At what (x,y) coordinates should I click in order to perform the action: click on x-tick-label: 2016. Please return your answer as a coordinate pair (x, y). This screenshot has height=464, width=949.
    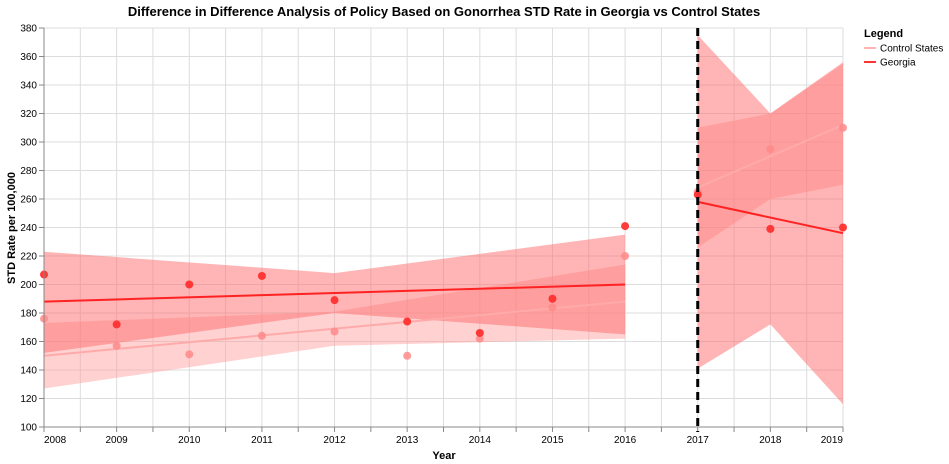
    Looking at the image, I should click on (625, 440).